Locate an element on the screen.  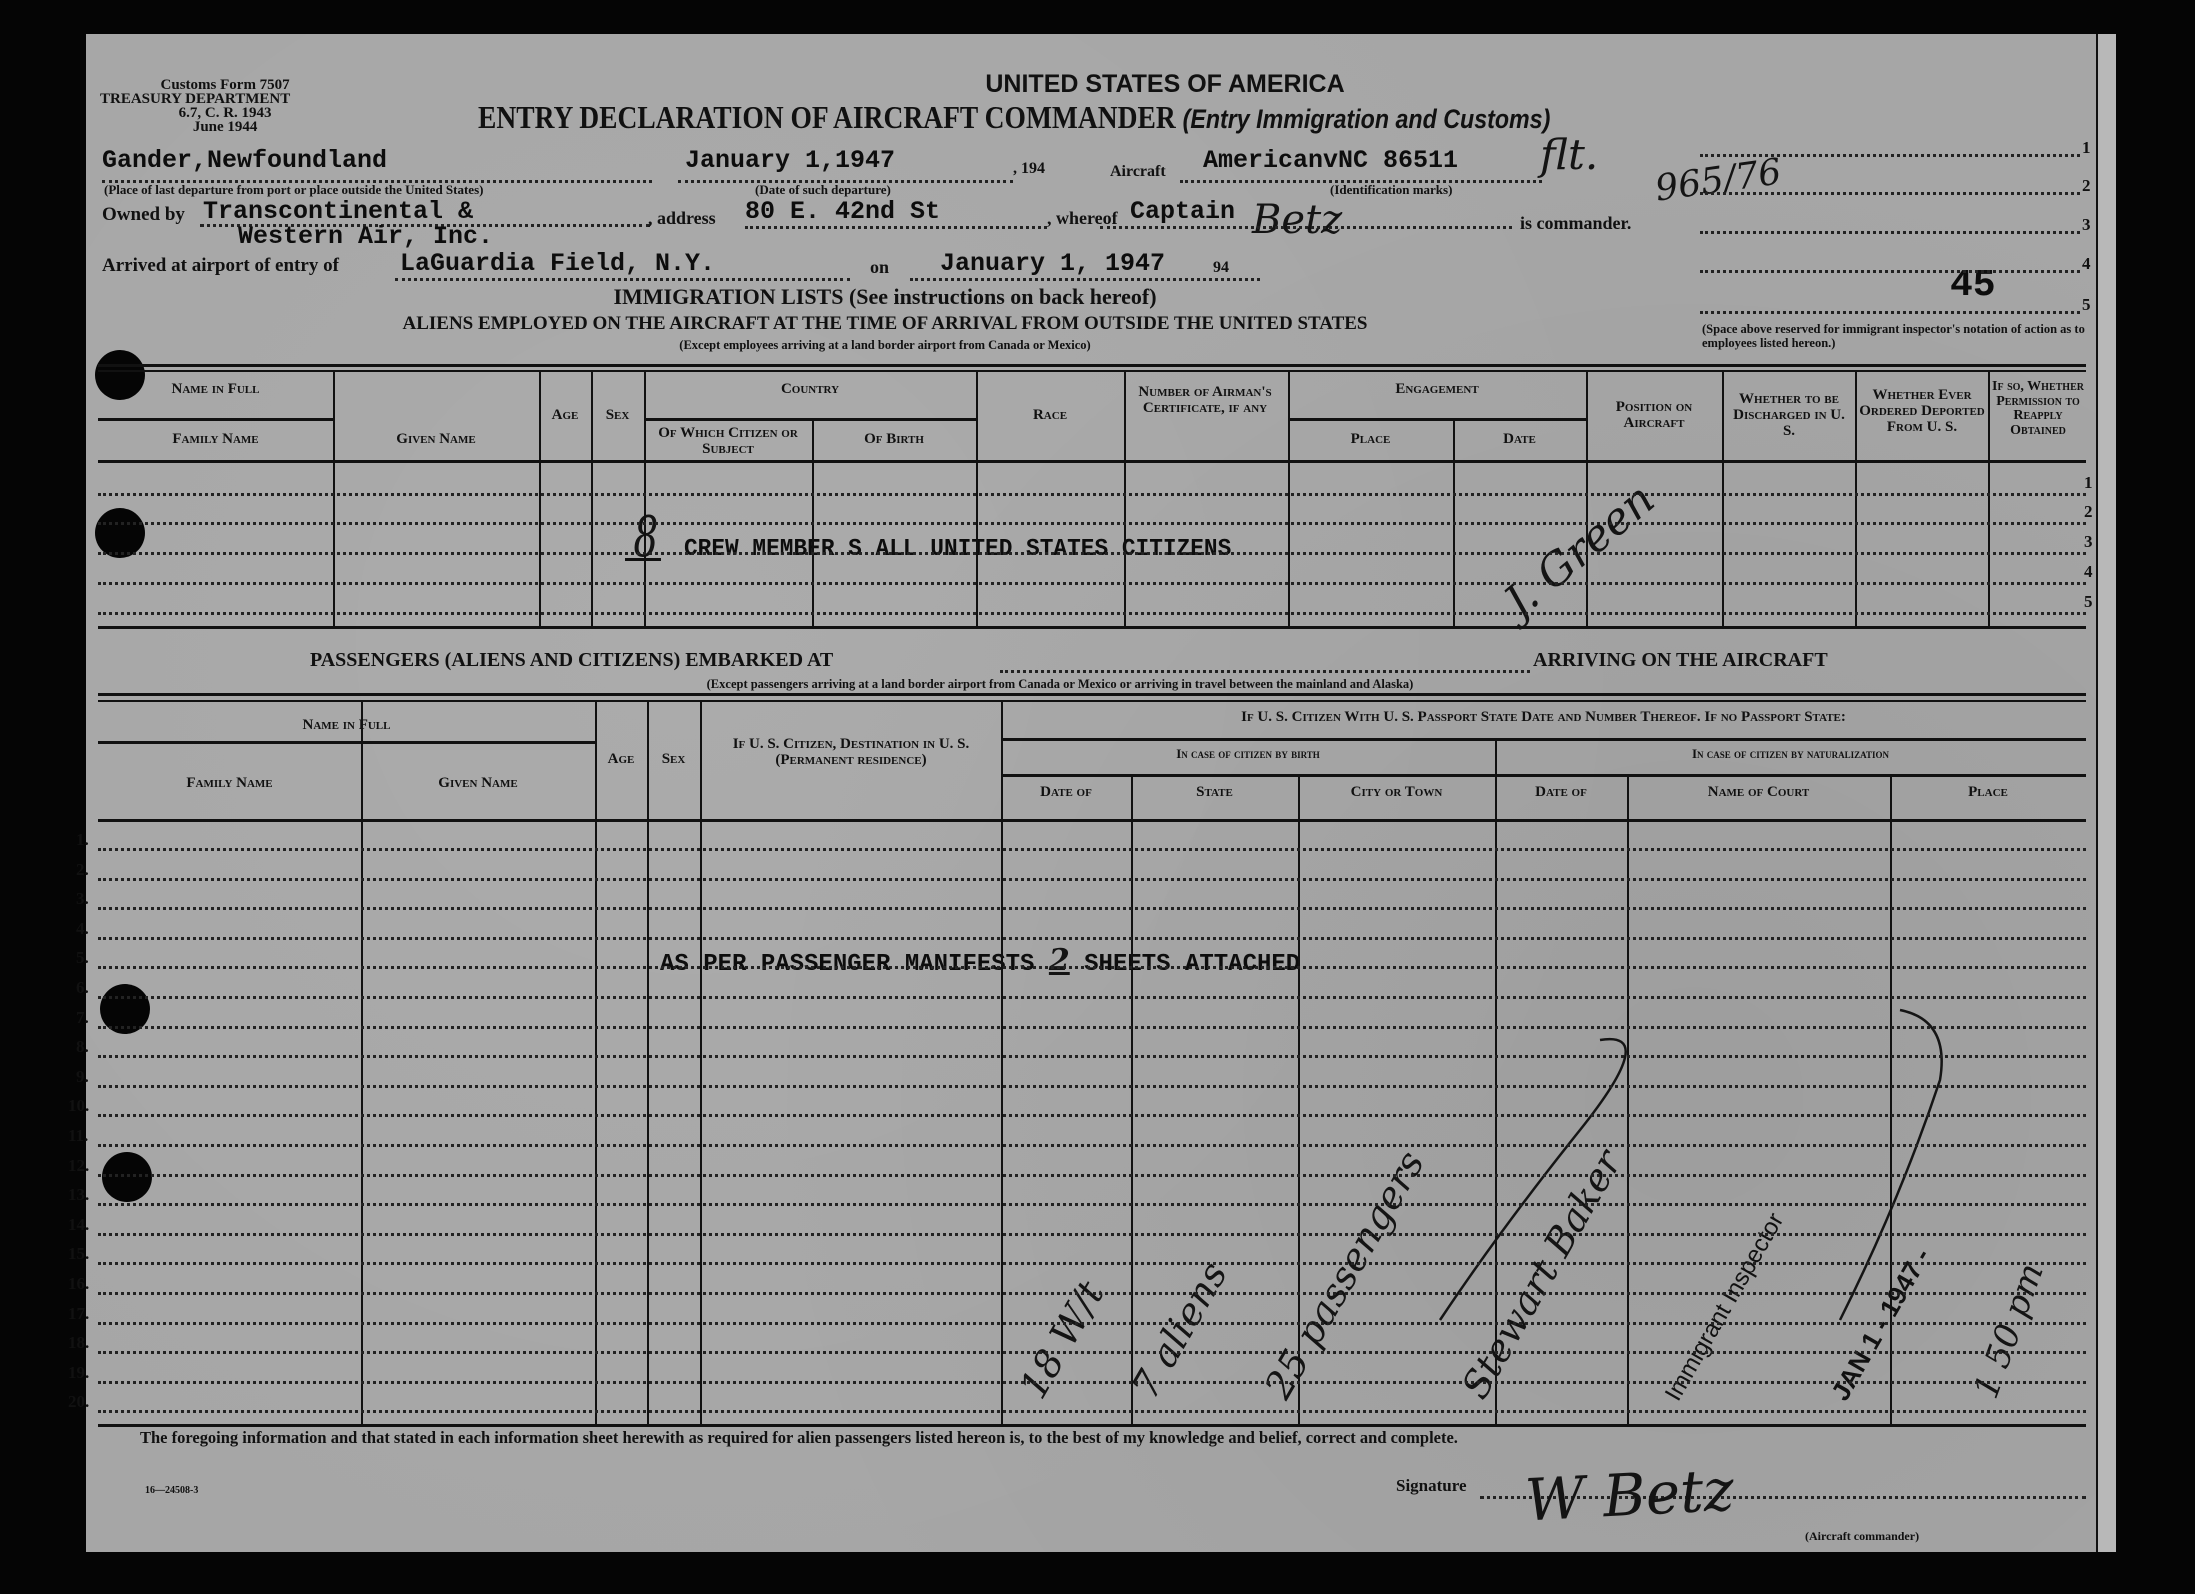
row-number: 6. is located at coordinates (82, 987).